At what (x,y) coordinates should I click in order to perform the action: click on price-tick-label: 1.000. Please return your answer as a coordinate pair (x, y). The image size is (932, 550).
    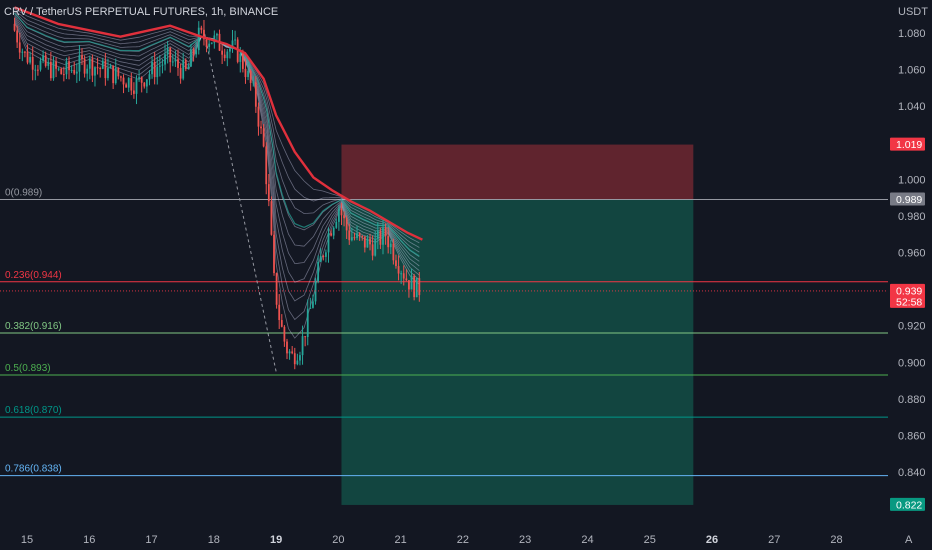
    Looking at the image, I should click on (912, 180).